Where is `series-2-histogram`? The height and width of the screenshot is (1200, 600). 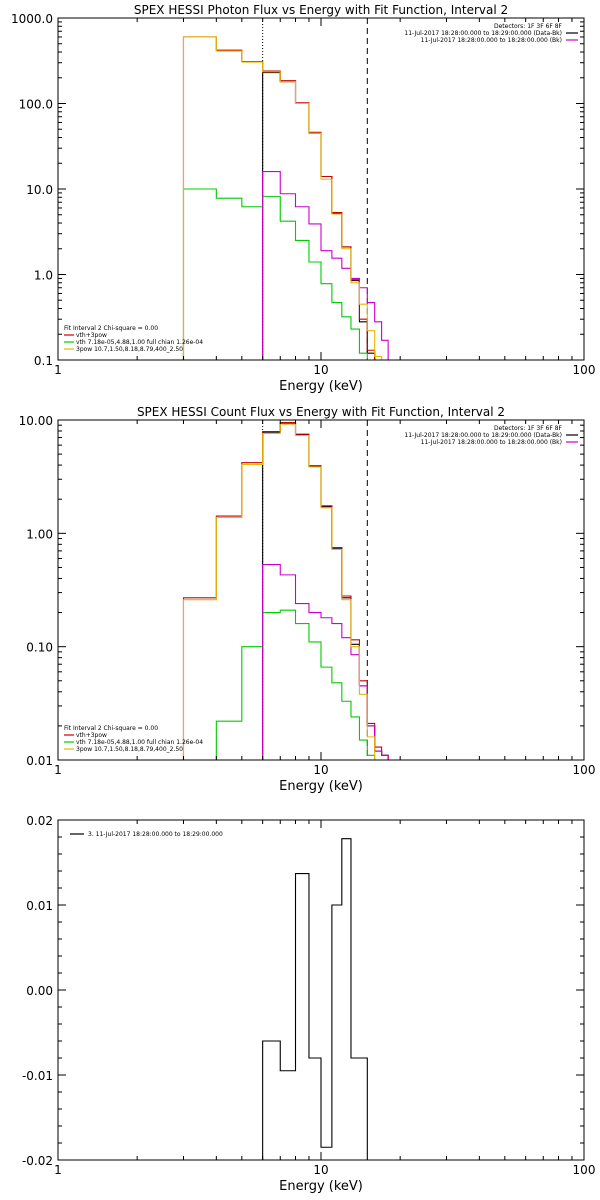 series-2-histogram is located at coordinates (279, 198).